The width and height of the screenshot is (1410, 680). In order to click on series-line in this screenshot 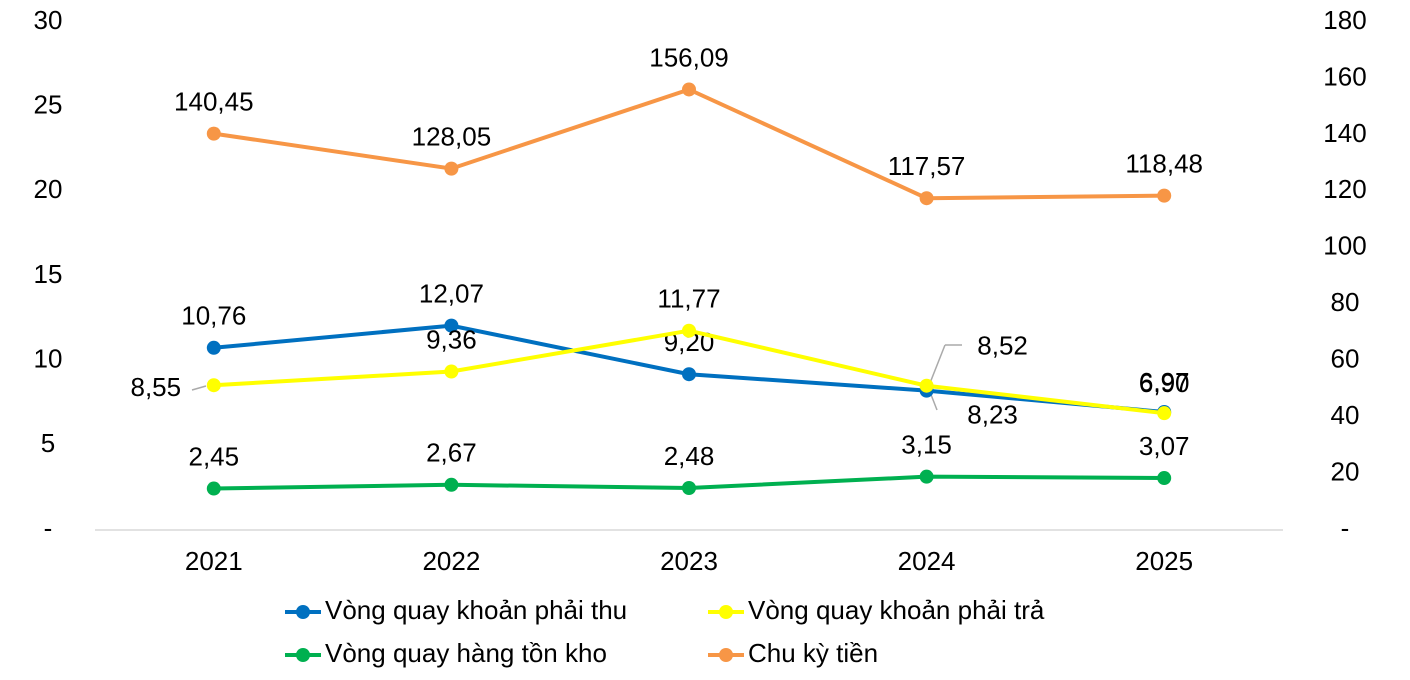, I will do `click(689, 144)`.